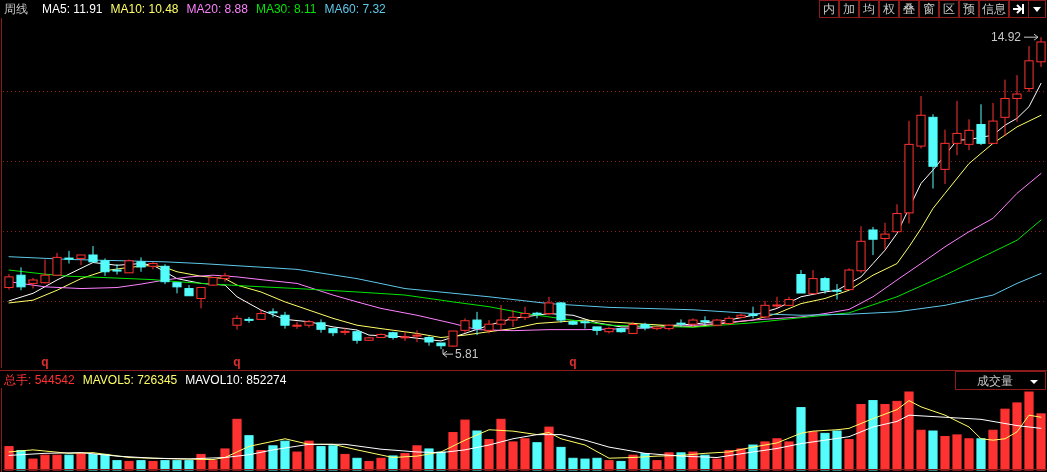 This screenshot has height=472, width=1047. Describe the element at coordinates (355, 9) in the screenshot. I see `text: MA60: 7.32` at that location.